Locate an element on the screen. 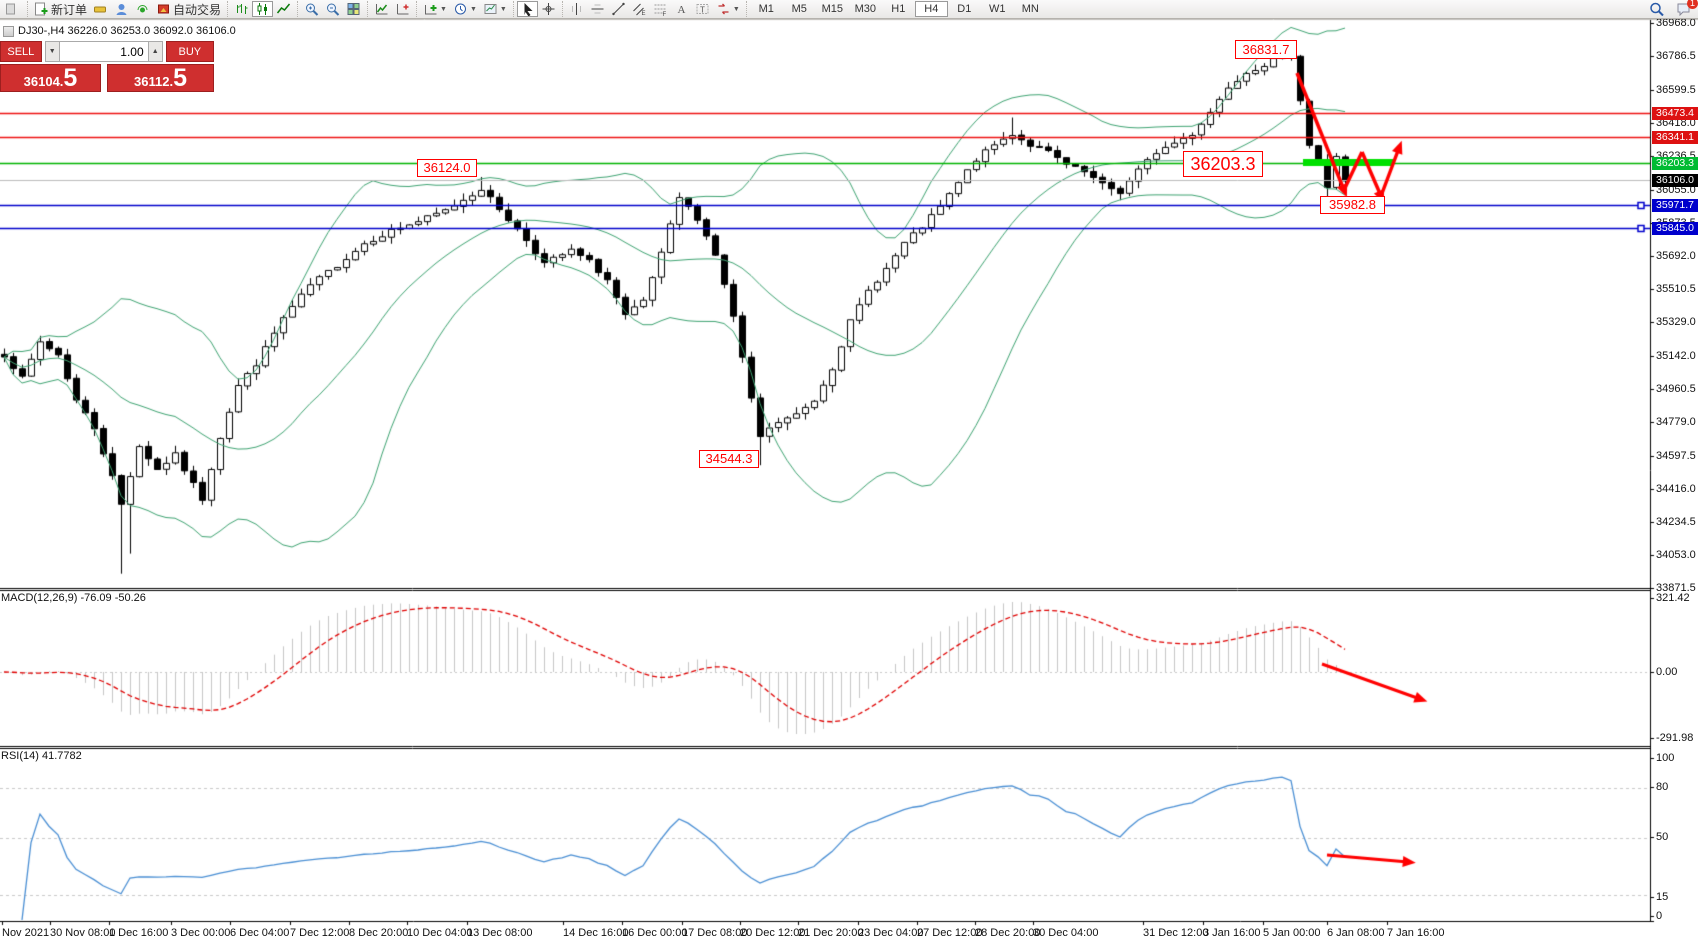 This screenshot has width=1698, height=943. symbol-info: DJ30-,H4 36226.0 36253.0 36092.0 36106.0 is located at coordinates (119, 31).